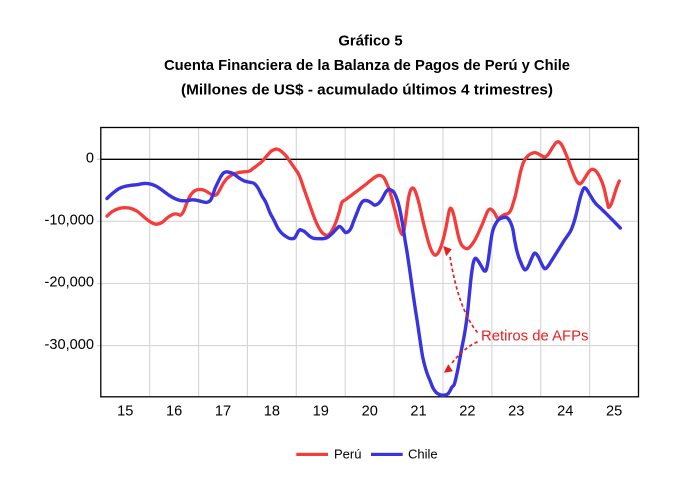 The height and width of the screenshot is (504, 681). I want to click on svg-text: Chile, so click(423, 454).